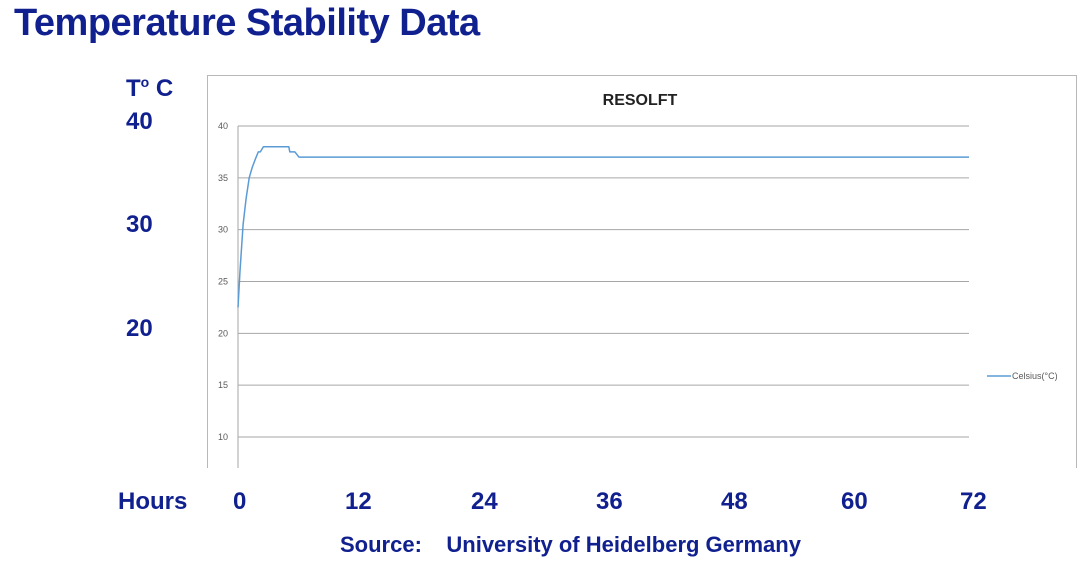  I want to click on x-label-24: 24, so click(484, 501).